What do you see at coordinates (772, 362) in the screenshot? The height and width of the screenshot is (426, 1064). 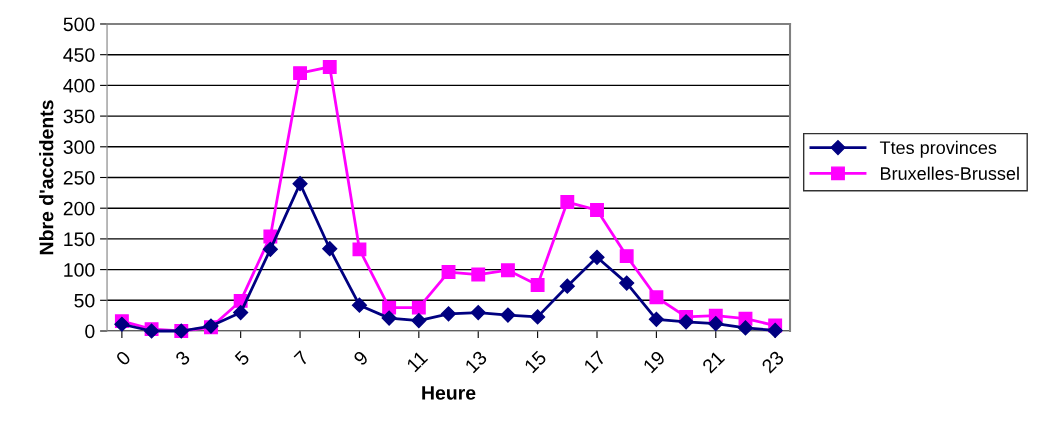 I see `x-tick-label: 23` at bounding box center [772, 362].